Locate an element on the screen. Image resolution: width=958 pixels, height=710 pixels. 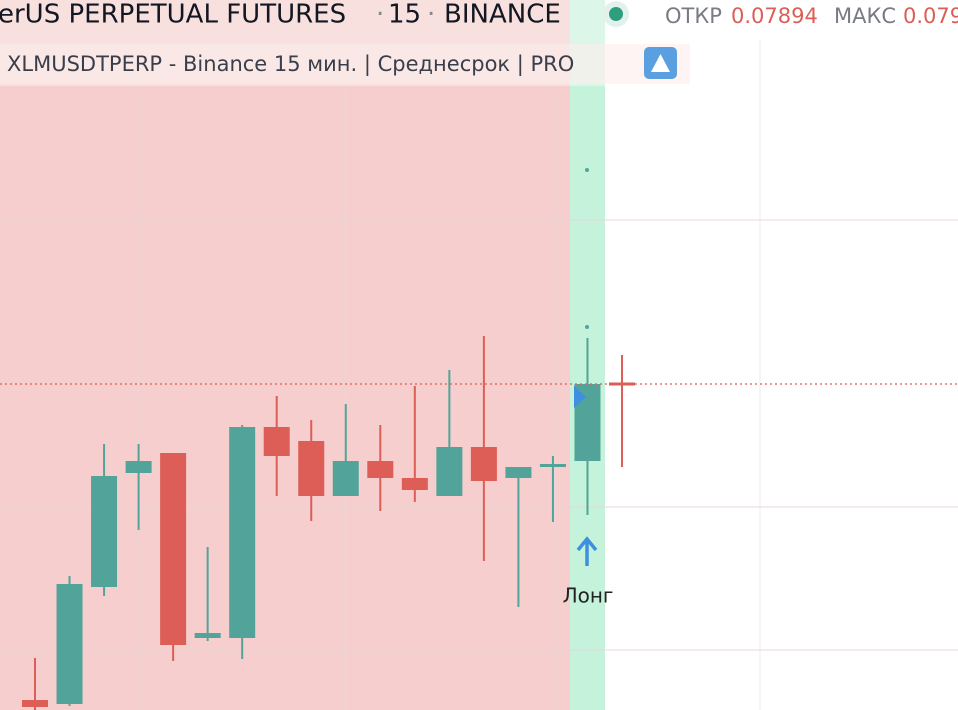
subtitle-bg is located at coordinates (345, 64).